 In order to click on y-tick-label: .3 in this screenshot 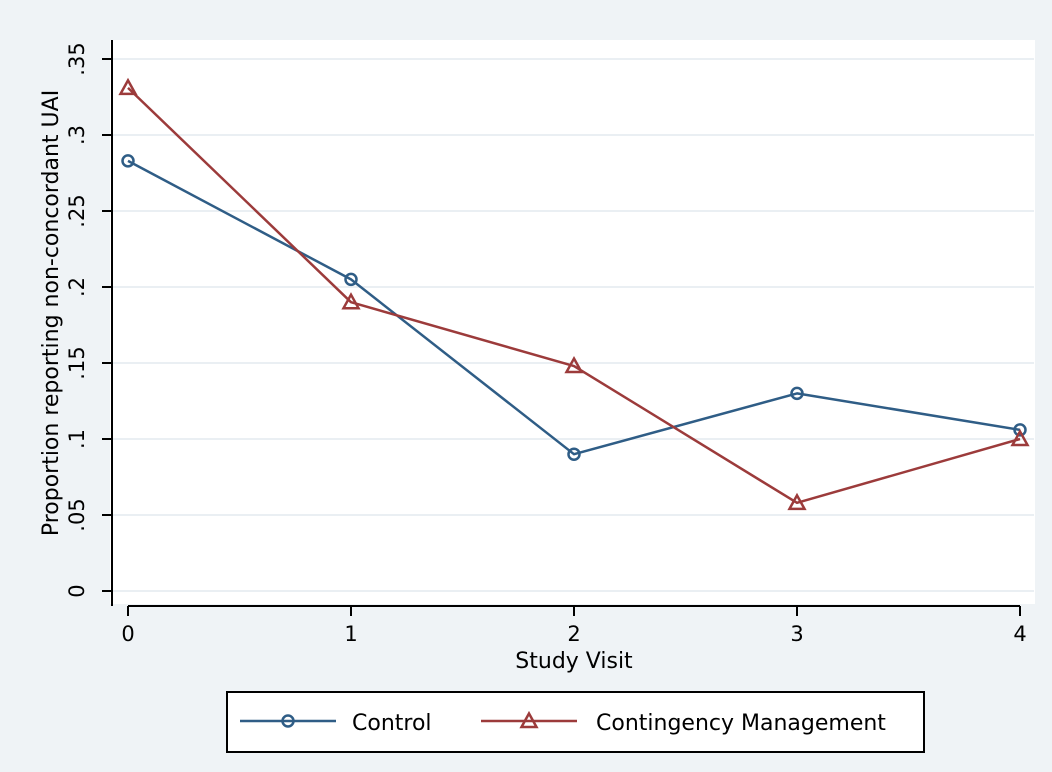, I will do `click(77, 135)`.